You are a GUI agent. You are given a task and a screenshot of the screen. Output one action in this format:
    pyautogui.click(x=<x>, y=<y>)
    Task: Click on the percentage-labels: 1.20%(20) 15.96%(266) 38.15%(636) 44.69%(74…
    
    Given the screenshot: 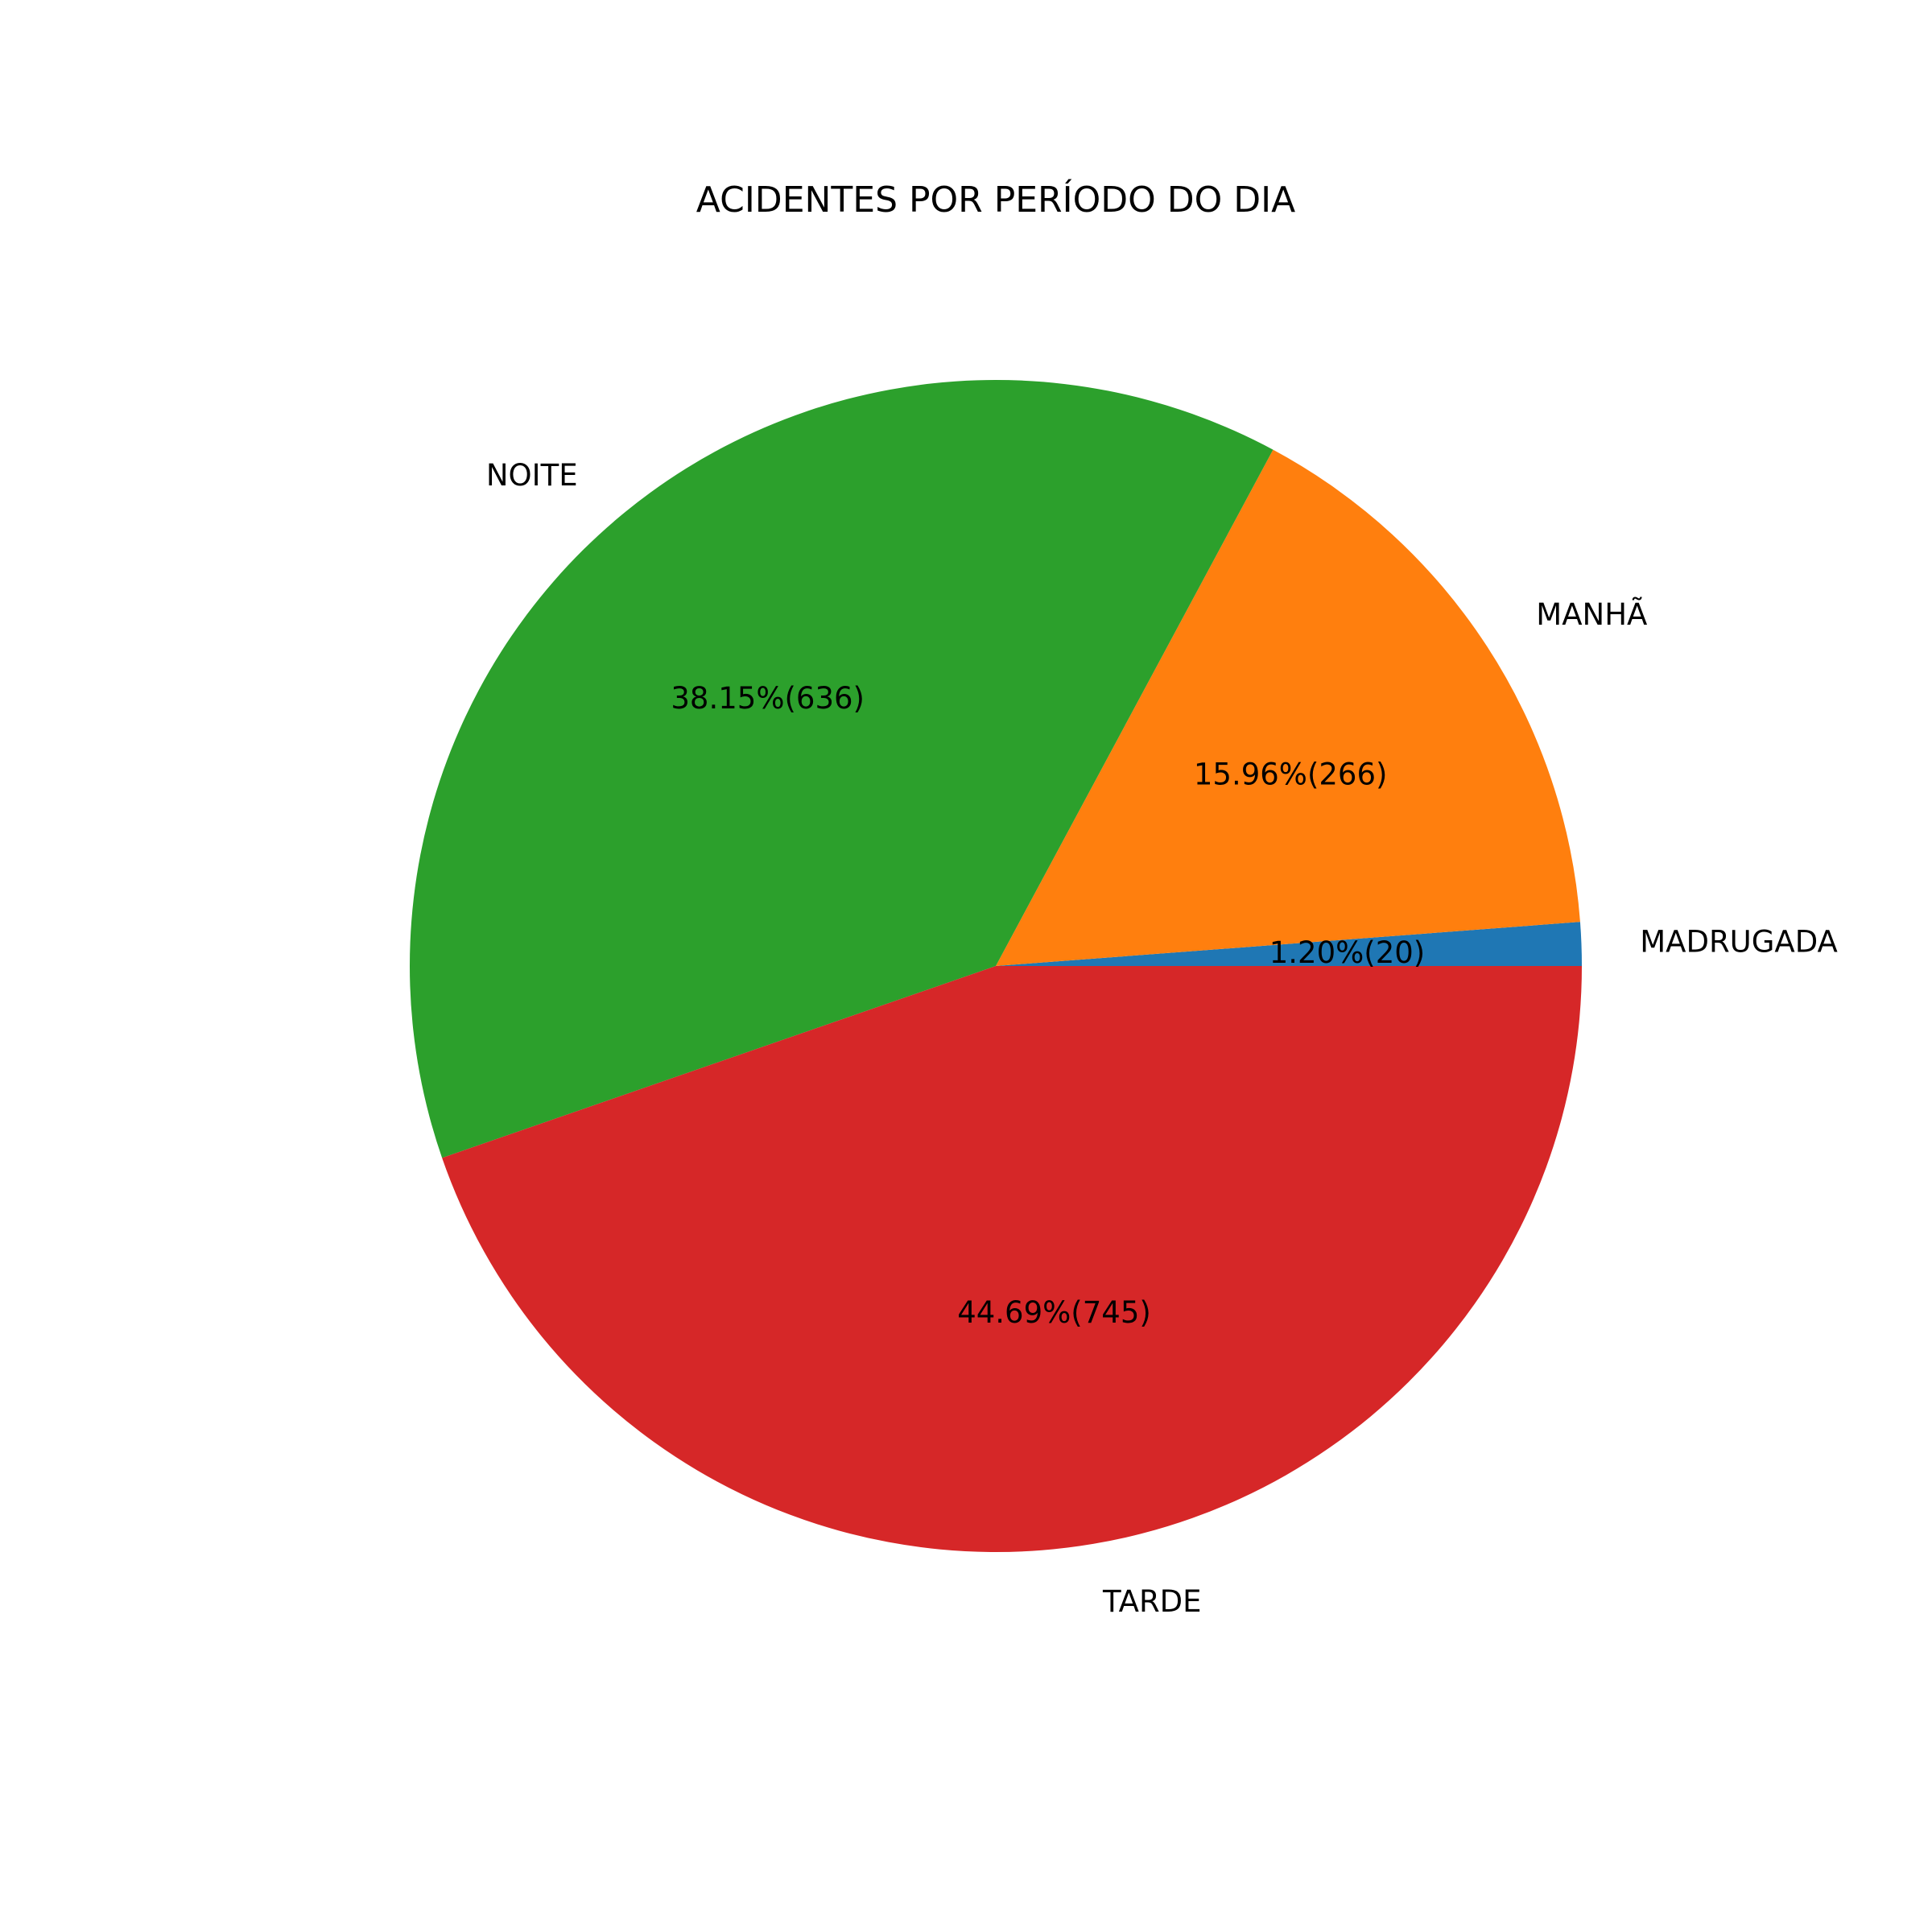 What is the action you would take?
    pyautogui.click(x=1048, y=1006)
    